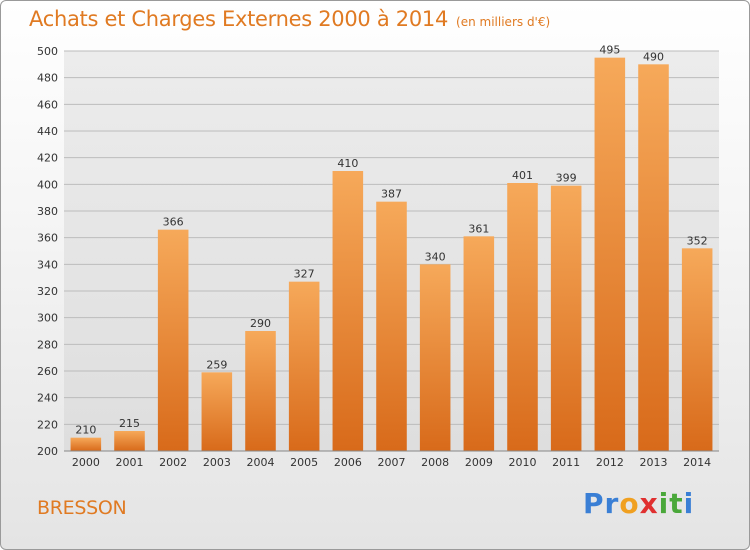 This screenshot has height=550, width=750. What do you see at coordinates (435, 462) in the screenshot?
I see `x-tick-label: 2008` at bounding box center [435, 462].